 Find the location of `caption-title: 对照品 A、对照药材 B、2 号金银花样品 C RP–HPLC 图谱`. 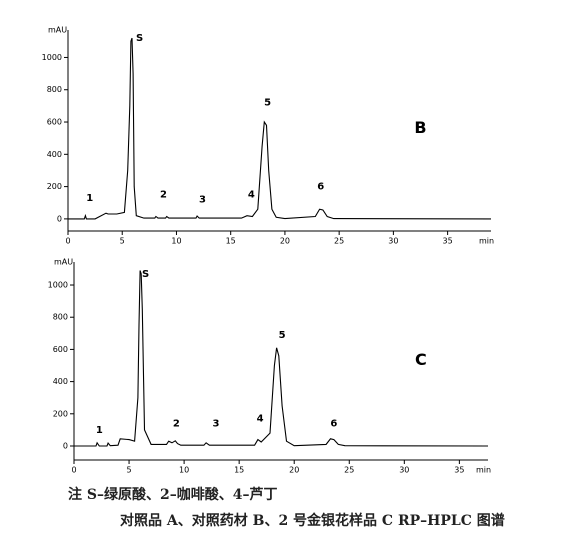

caption-title: 对照品 A、对照药材 B、2 号金银花样品 C RP–HPLC 图谱 is located at coordinates (312, 521).